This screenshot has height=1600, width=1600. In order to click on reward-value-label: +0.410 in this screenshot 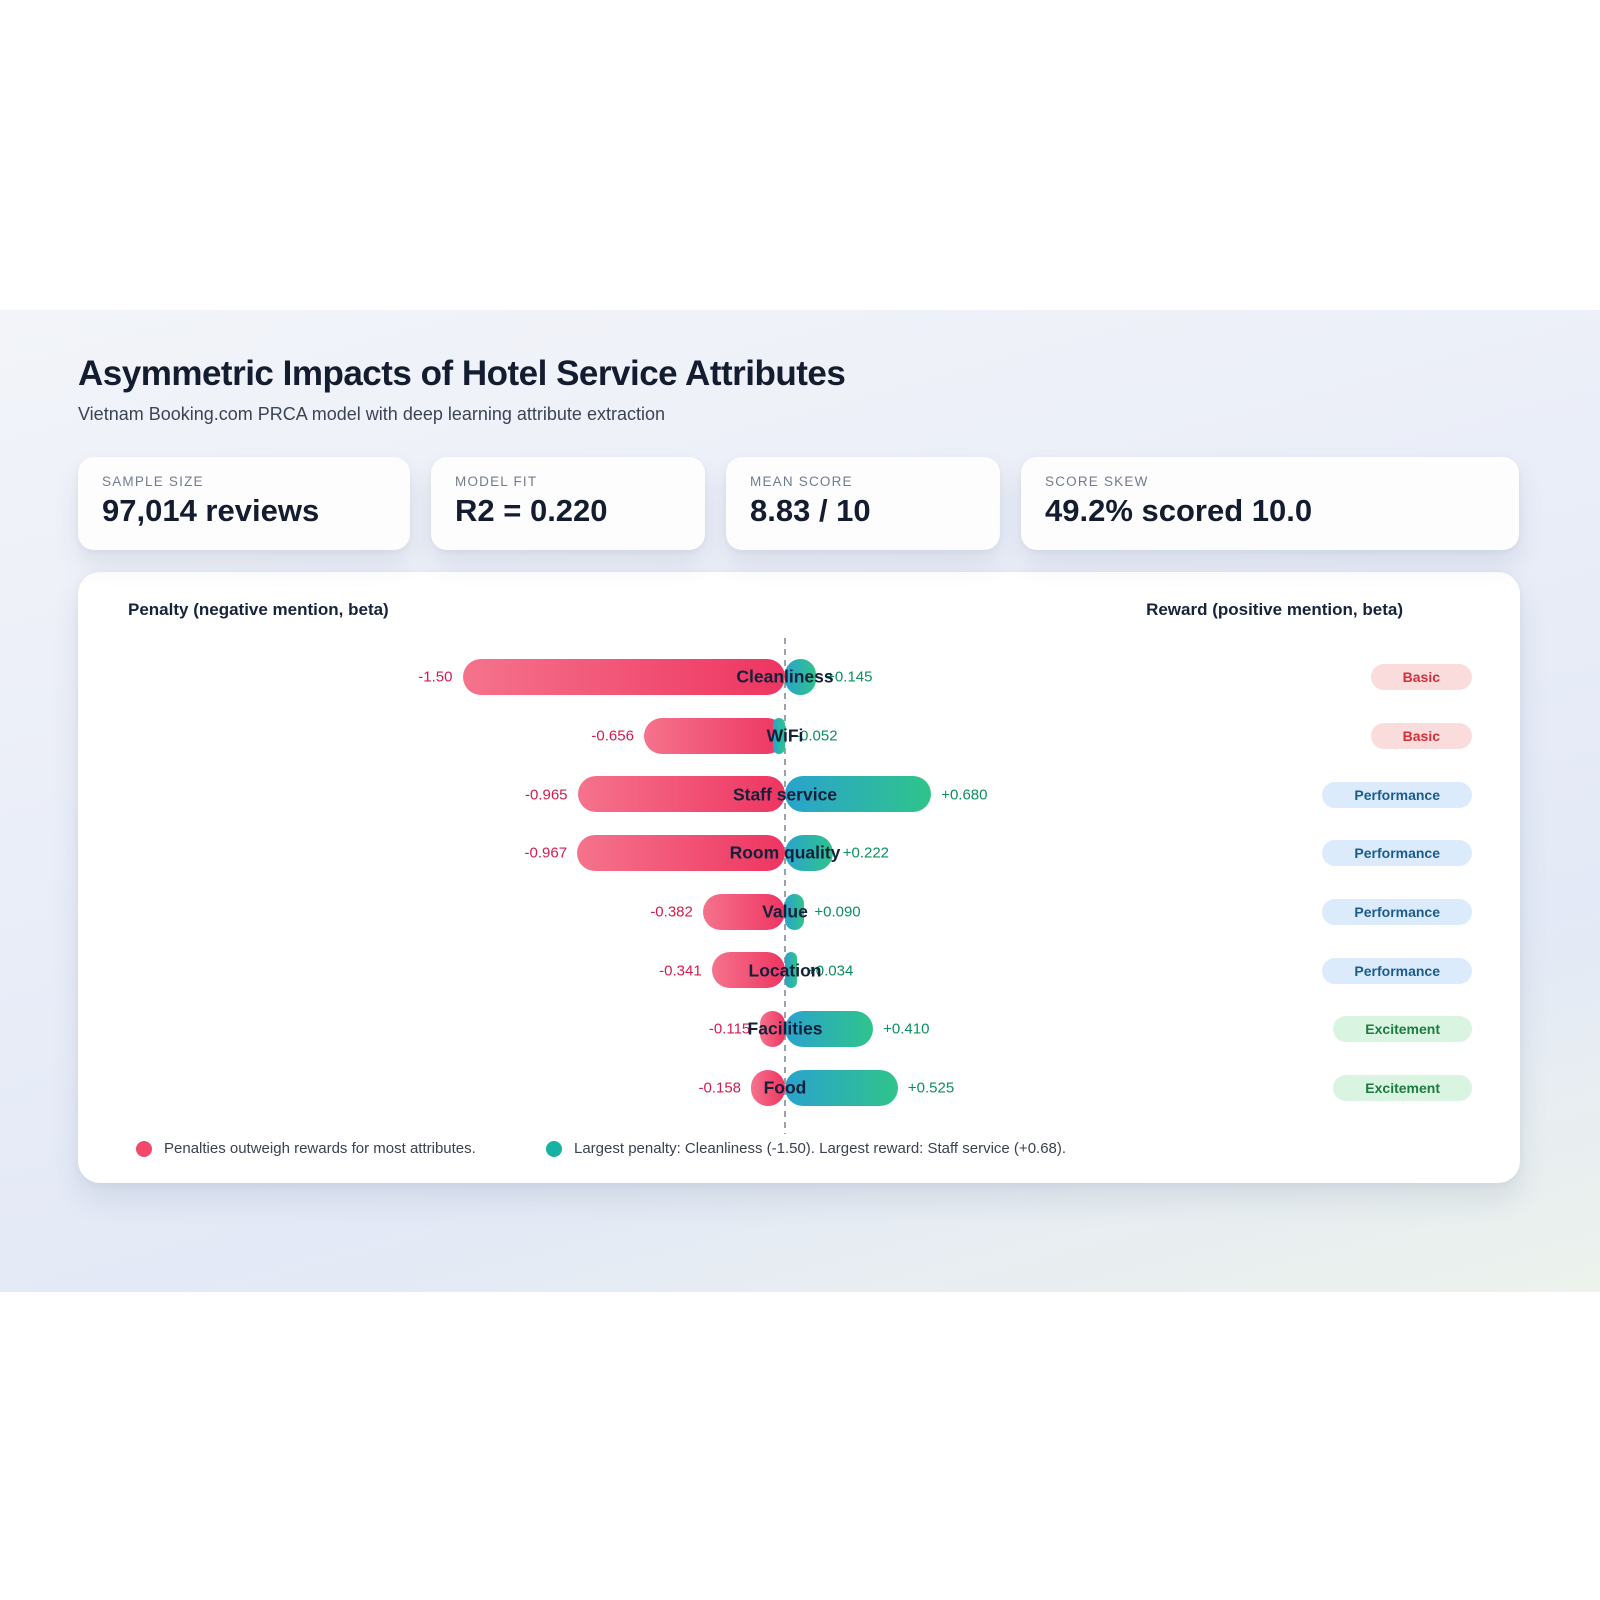, I will do `click(906, 1029)`.